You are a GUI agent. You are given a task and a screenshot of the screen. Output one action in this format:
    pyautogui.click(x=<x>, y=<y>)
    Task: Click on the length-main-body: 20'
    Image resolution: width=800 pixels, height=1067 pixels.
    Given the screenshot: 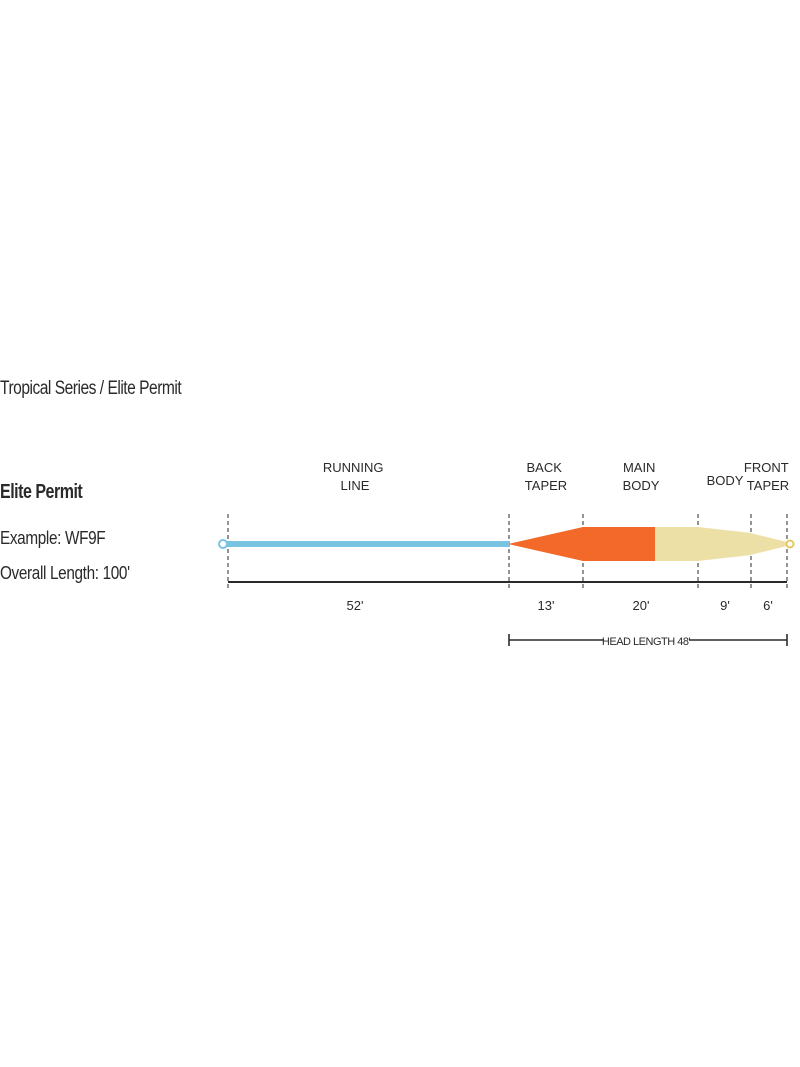 What is the action you would take?
    pyautogui.click(x=641, y=605)
    